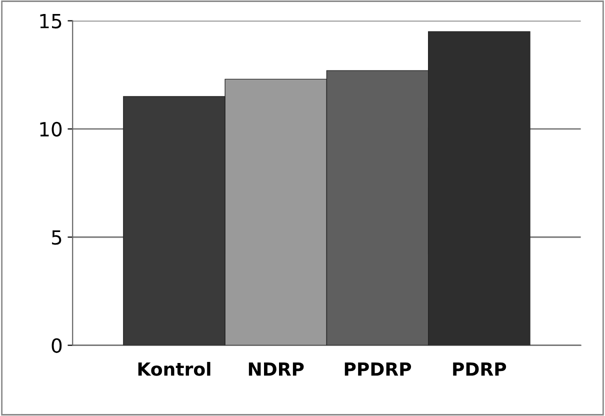 This screenshot has width=605, height=416. I want to click on x-tick-label: NDRP, so click(276, 369).